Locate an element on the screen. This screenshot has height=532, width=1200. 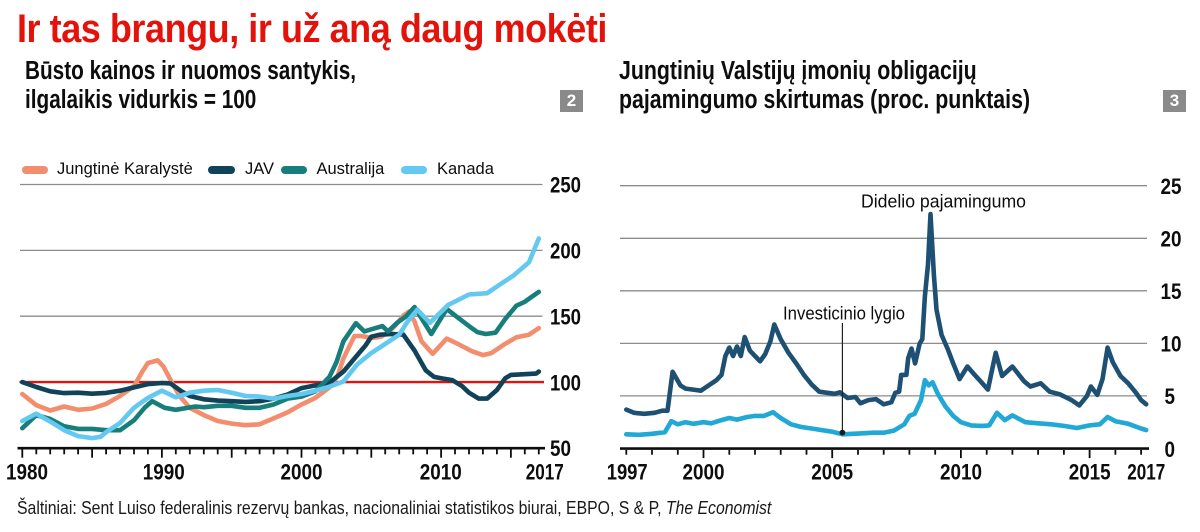
svg-text: 15 is located at coordinates (1171, 291).